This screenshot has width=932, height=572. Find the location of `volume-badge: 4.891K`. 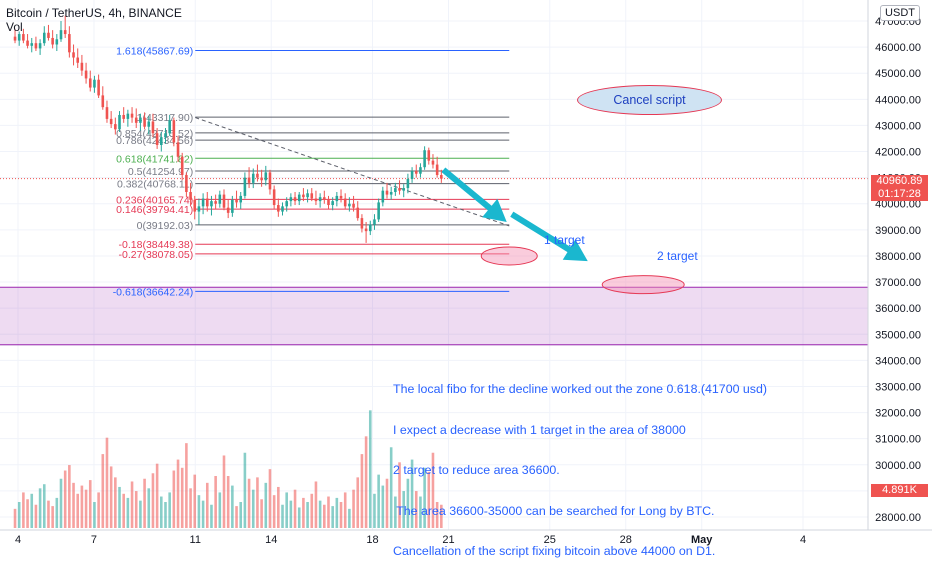

volume-badge: 4.891K is located at coordinates (899, 490).